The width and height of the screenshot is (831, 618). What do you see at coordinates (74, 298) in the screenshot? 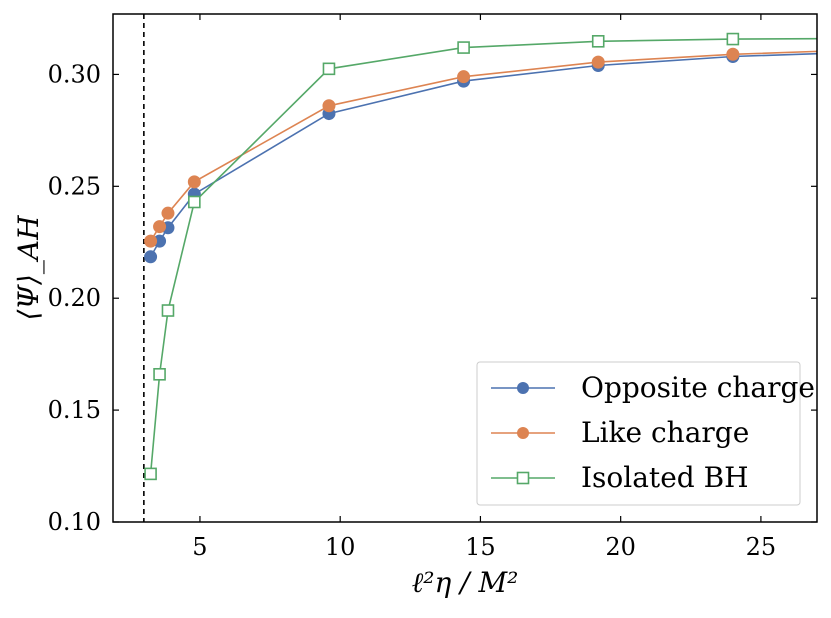
I see `y-tick-label-2: 0.20` at bounding box center [74, 298].